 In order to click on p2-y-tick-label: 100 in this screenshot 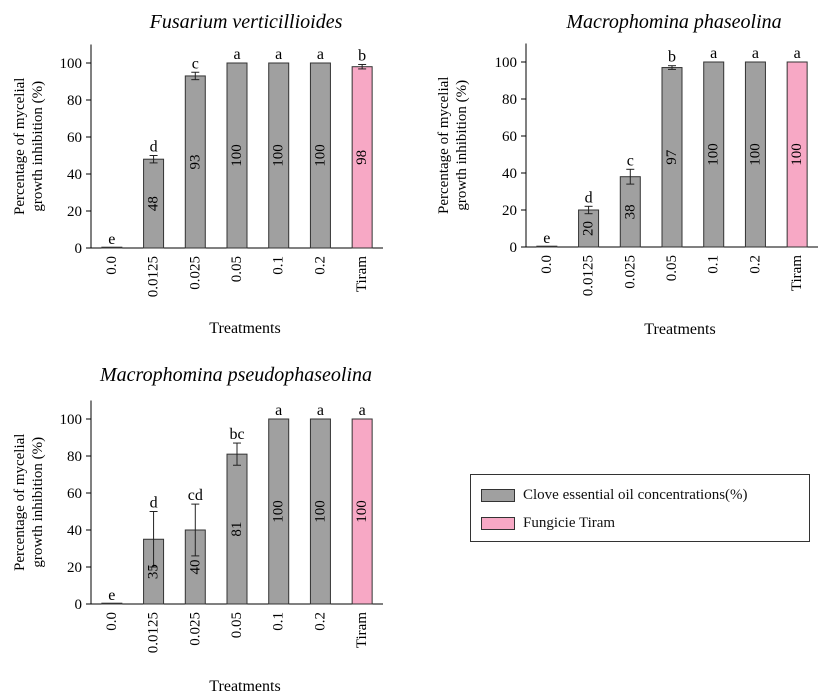, I will do `click(506, 63)`.